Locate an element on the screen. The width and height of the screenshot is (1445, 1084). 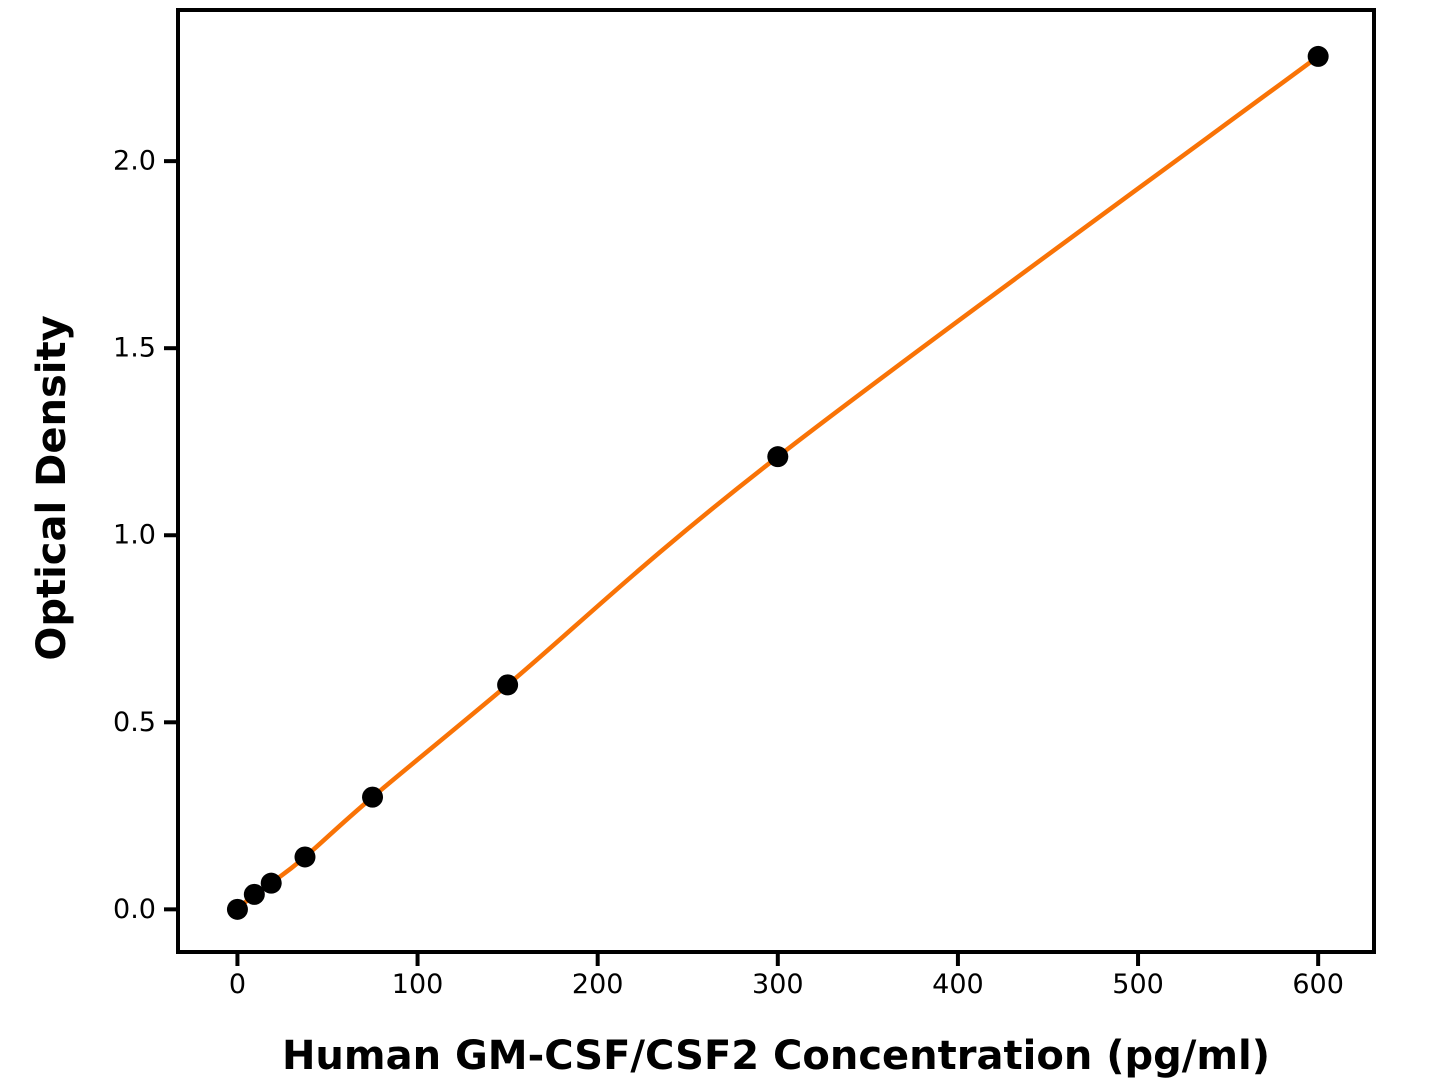
x-tick-label: 0 is located at coordinates (237, 984).